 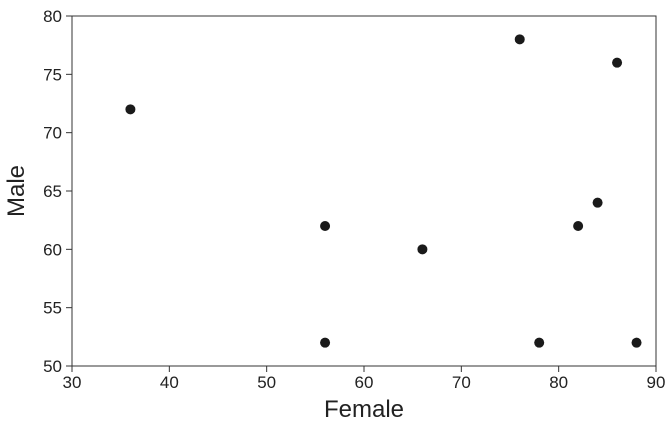 I want to click on x-tick-label: 40, so click(x=169, y=382).